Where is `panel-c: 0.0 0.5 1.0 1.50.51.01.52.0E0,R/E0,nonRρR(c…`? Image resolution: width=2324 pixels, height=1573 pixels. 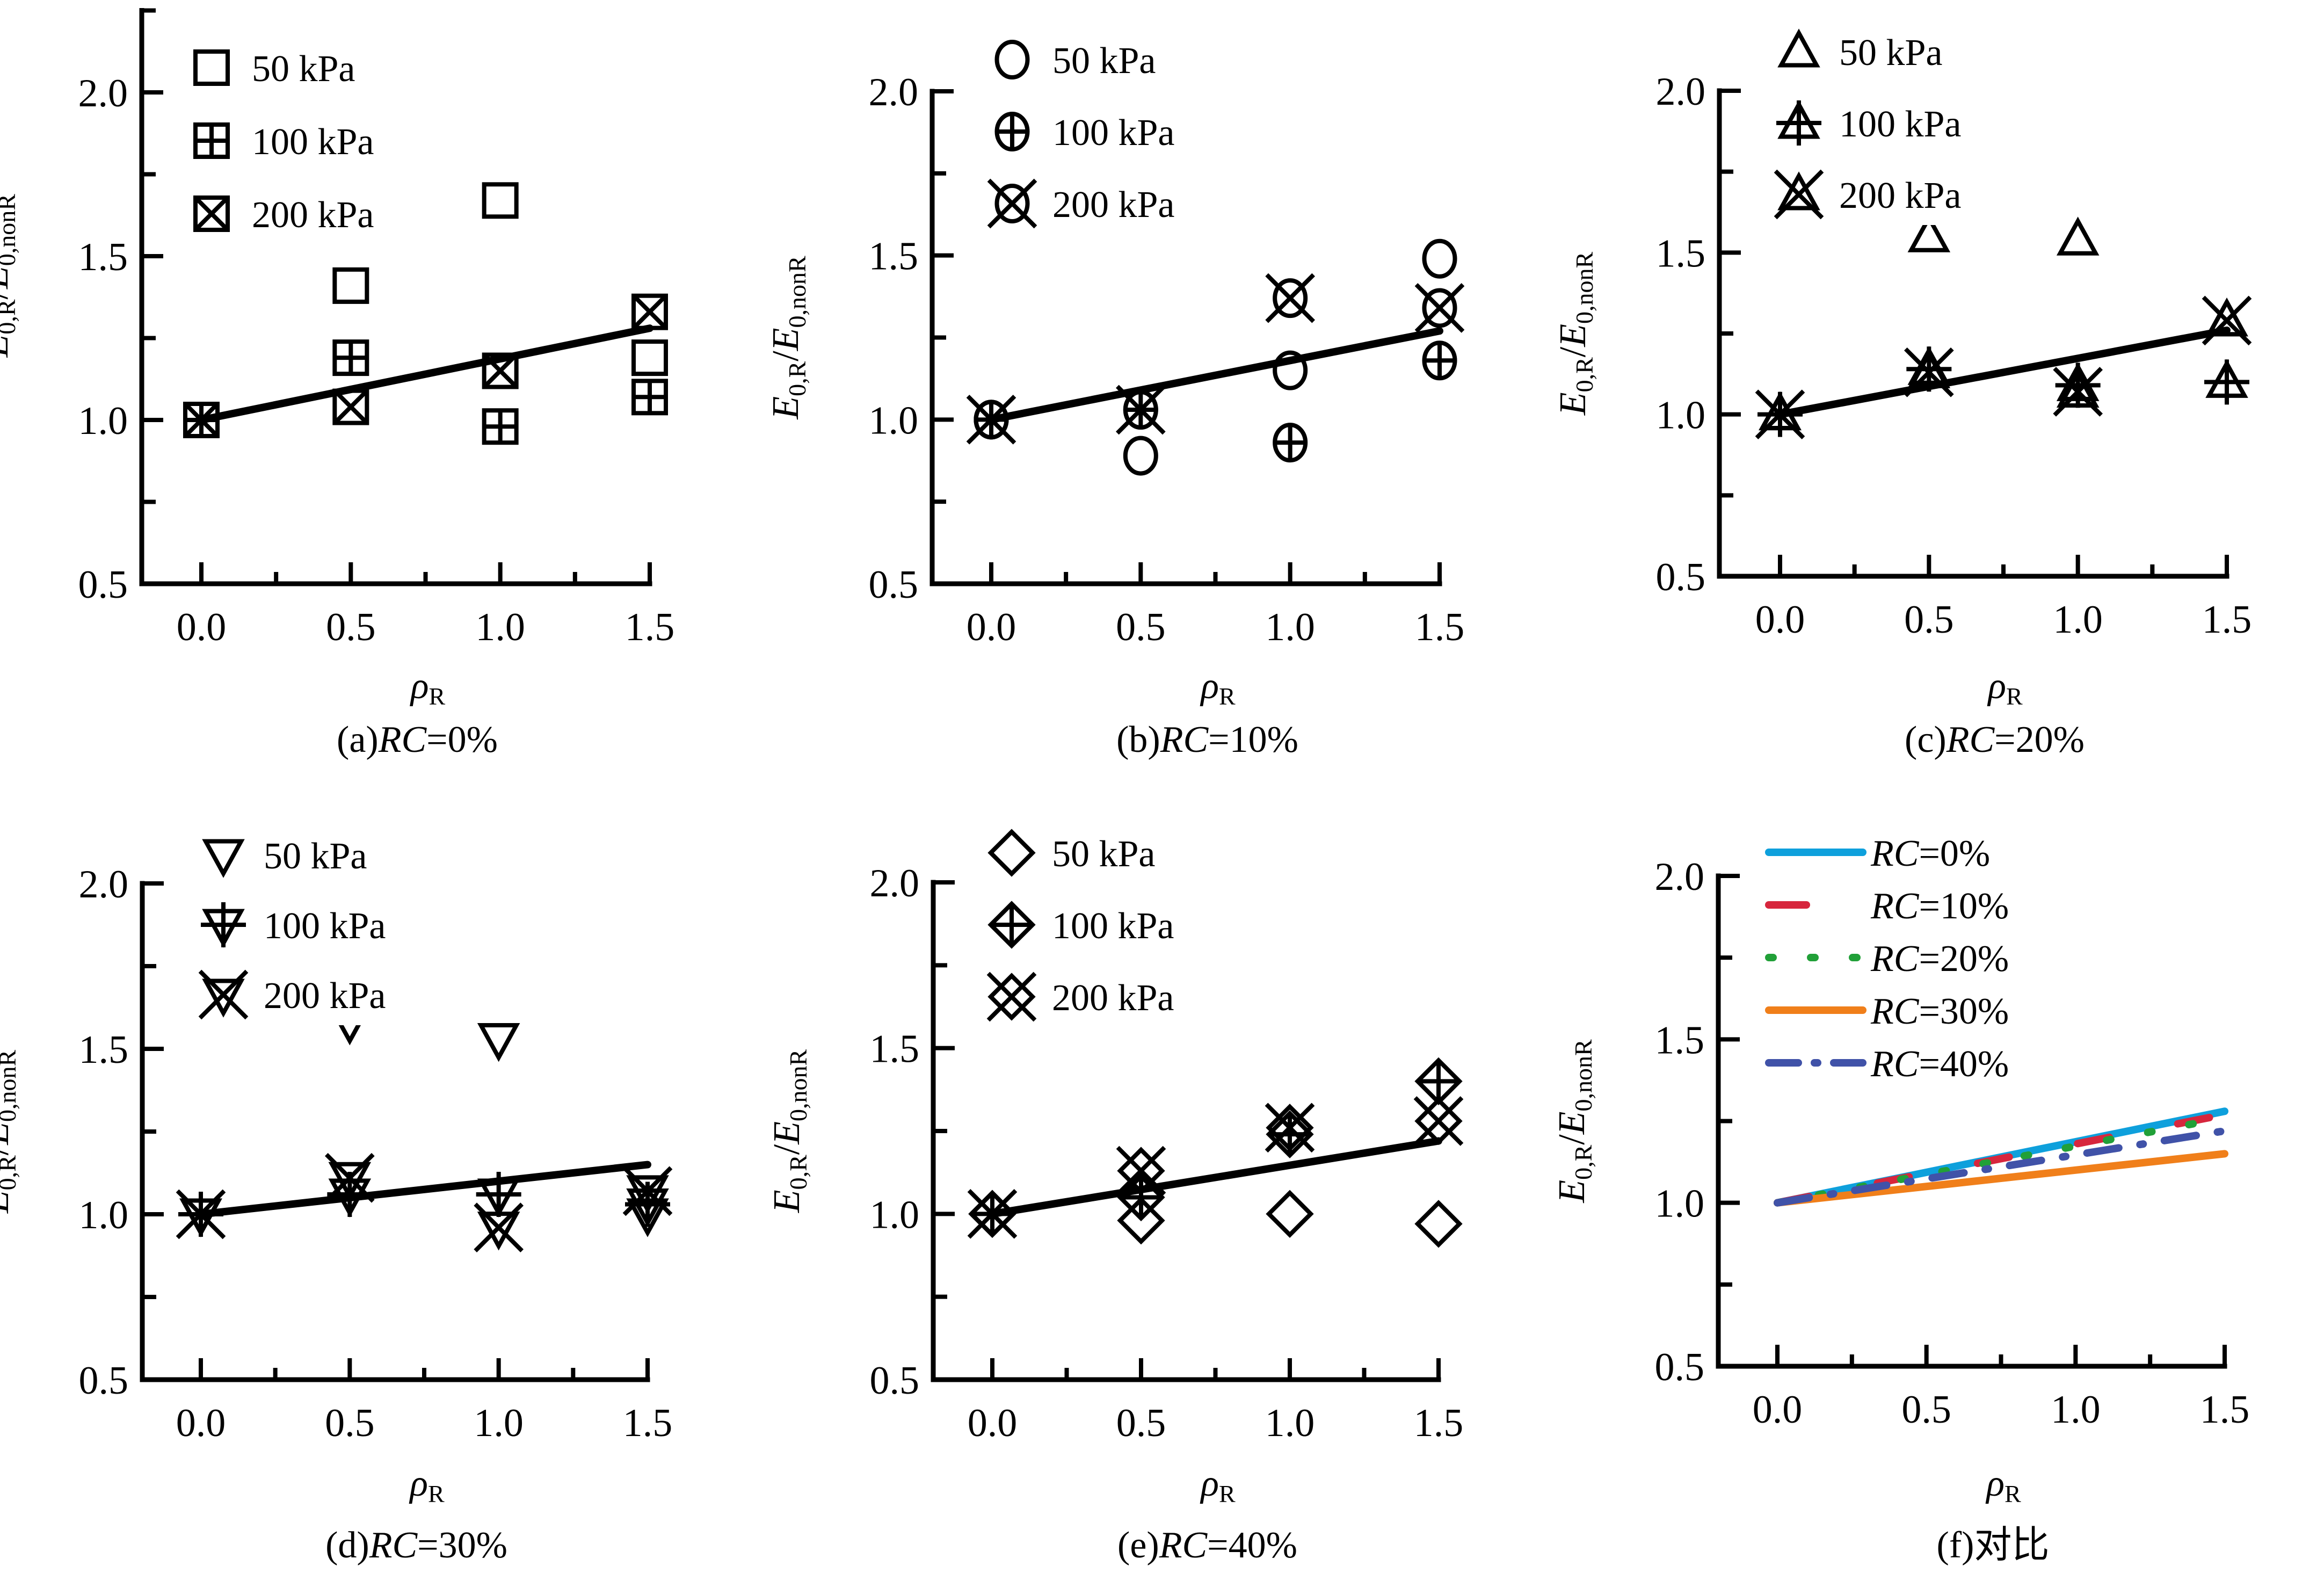 panel-c: 0.0 0.5 1.0 1.50.51.01.52.0E0,R/E0,nonRρR(c… is located at coordinates (1902, 391).